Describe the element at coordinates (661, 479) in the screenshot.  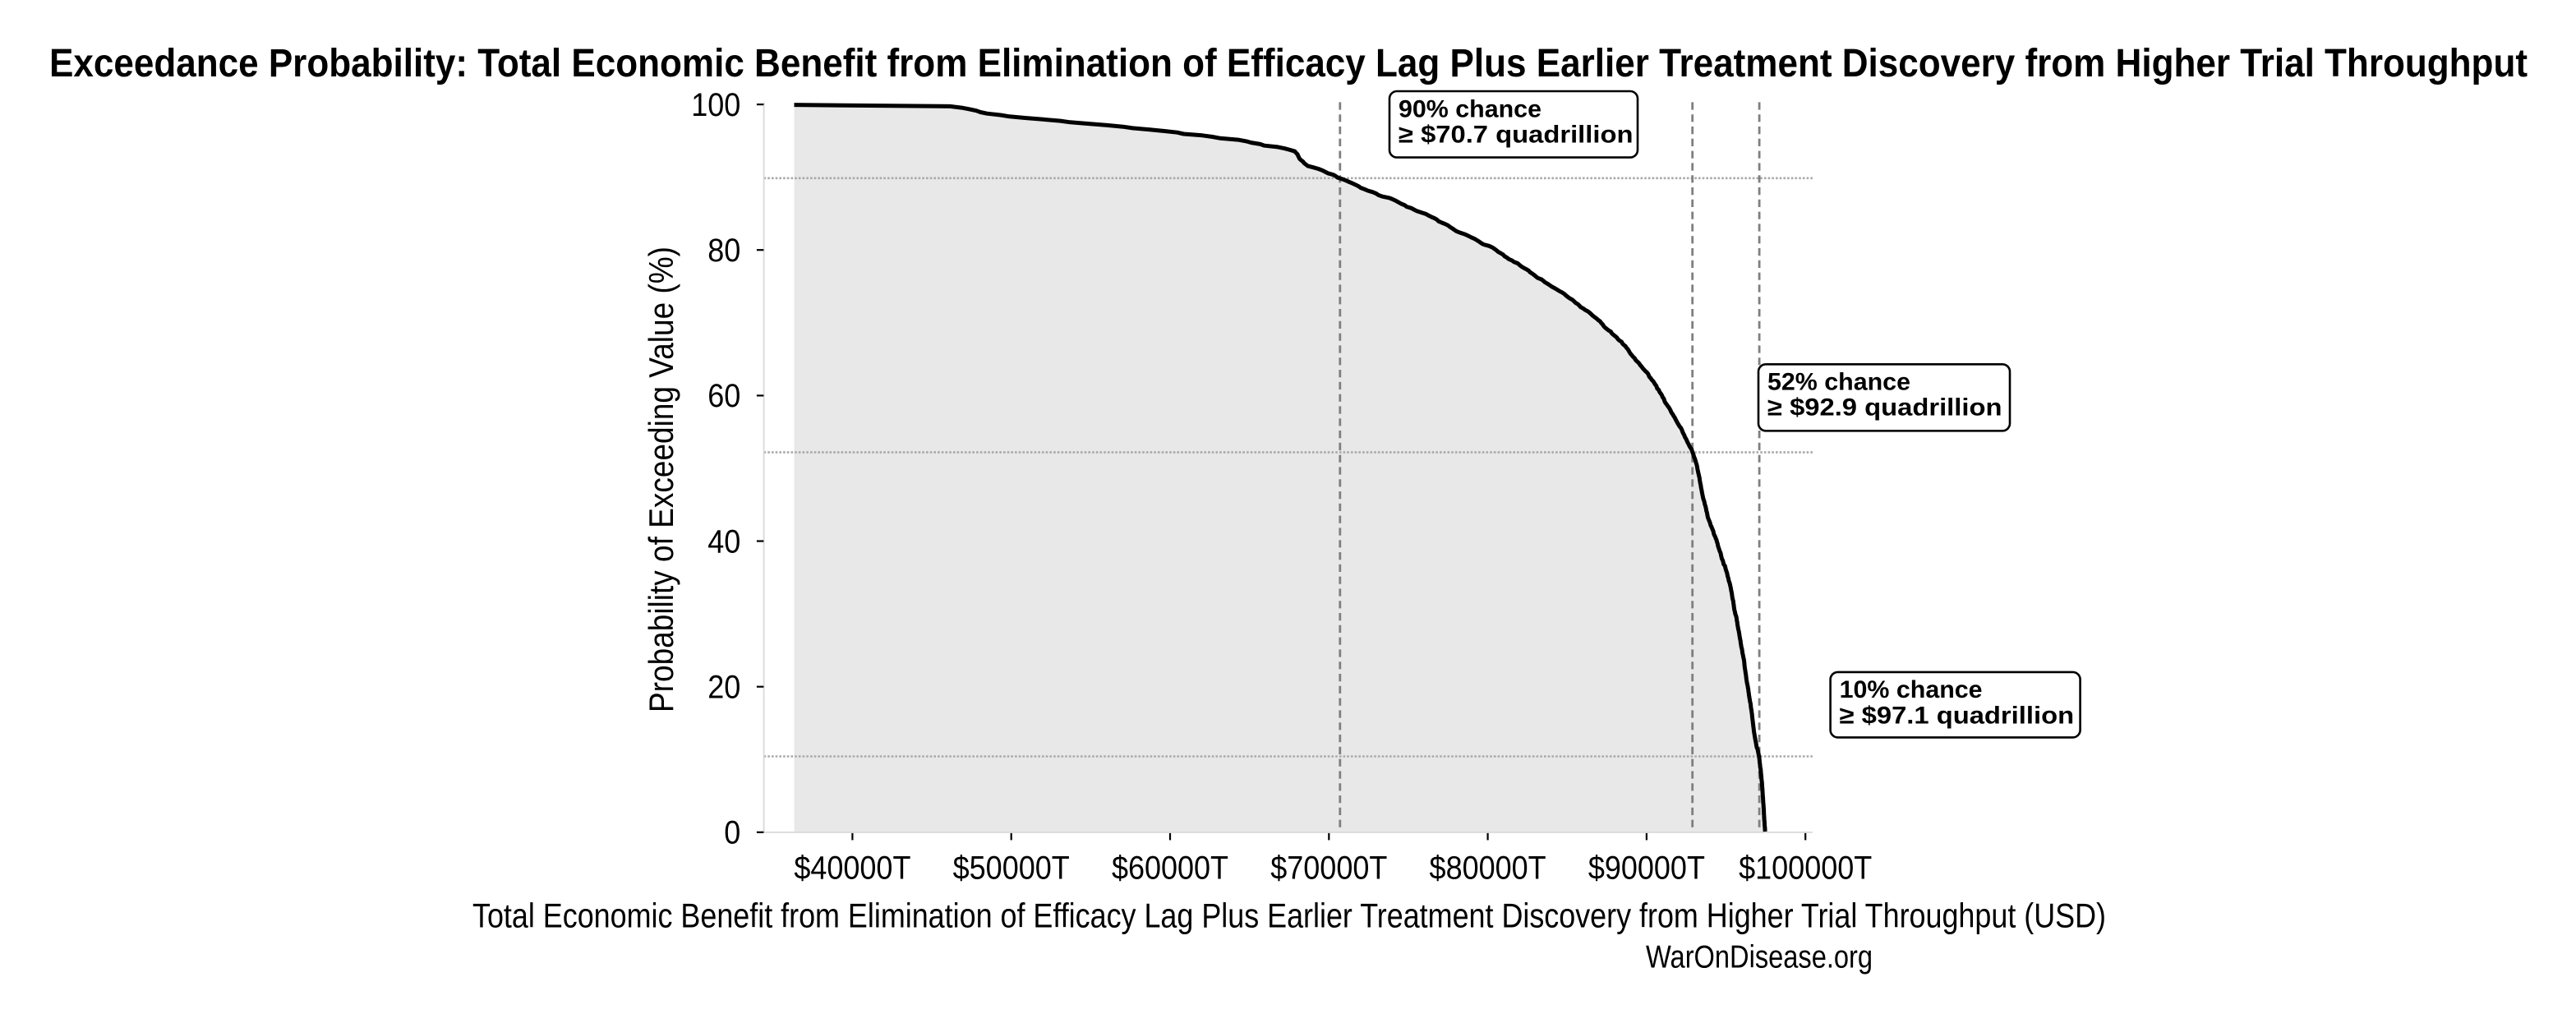
I see `svg-text:Probability of Exceeding Value: Probability of Exceeding Value (%)` at that location.